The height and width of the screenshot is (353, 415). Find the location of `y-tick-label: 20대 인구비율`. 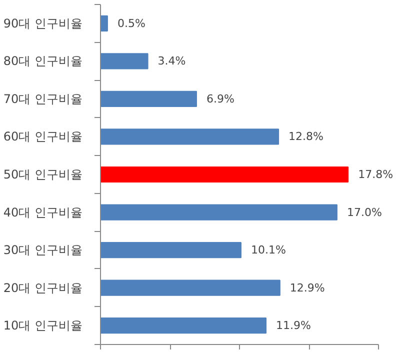

y-tick-label: 20대 인구비율 is located at coordinates (43, 287).